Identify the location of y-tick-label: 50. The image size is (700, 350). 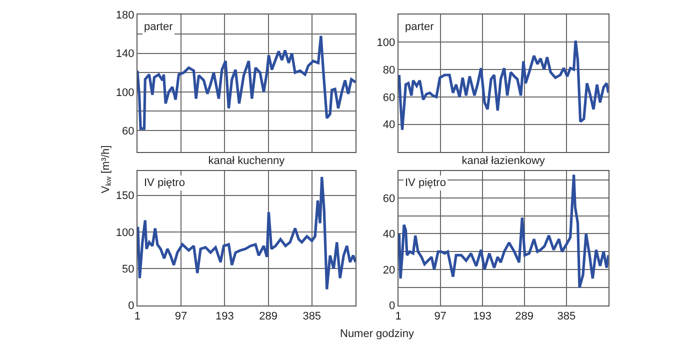
(128, 270).